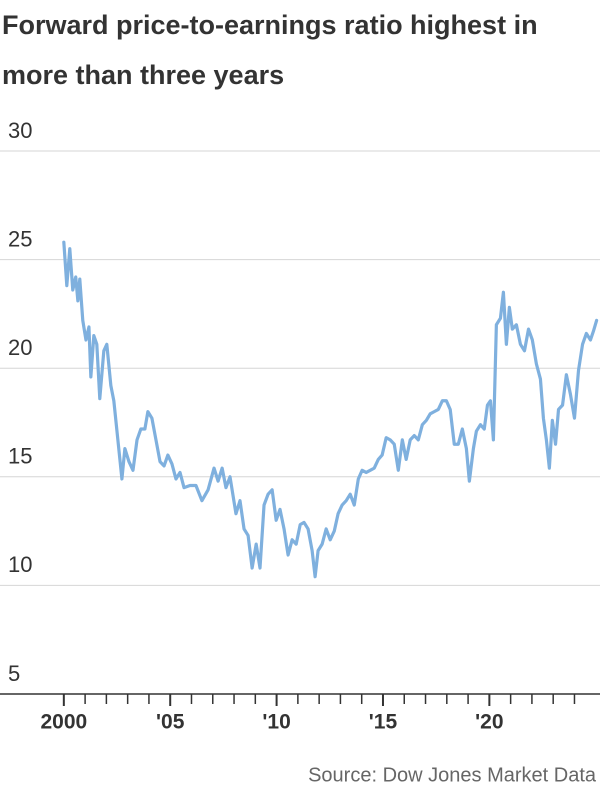 This screenshot has height=800, width=600. Describe the element at coordinates (489, 722) in the screenshot. I see `x-tick-label: '20` at that location.